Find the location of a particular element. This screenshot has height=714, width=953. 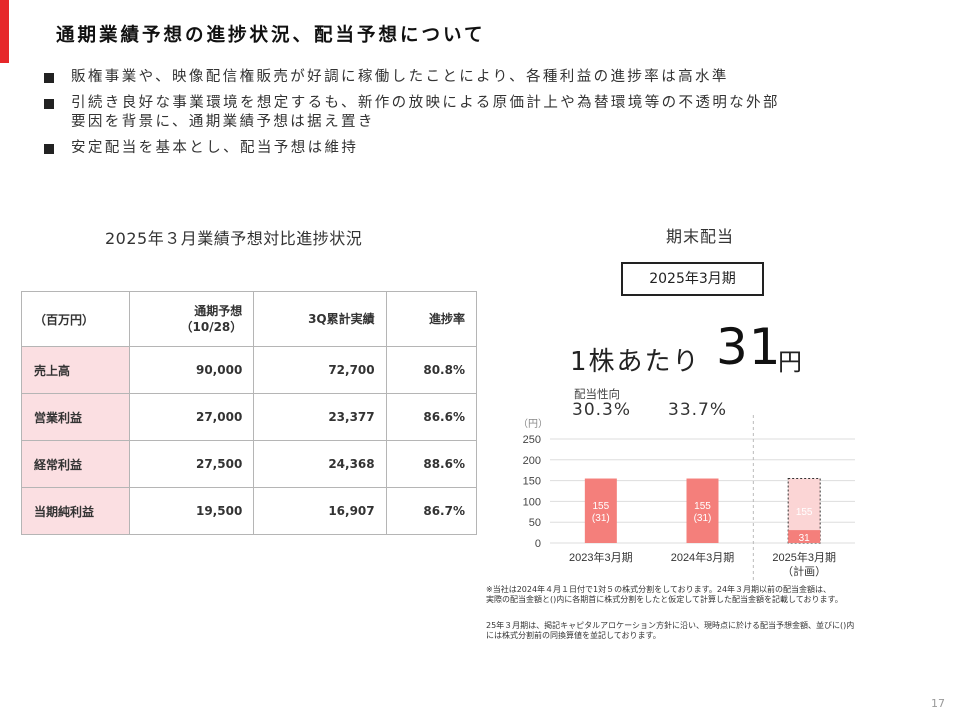

unit-header: （百万円） is located at coordinates (75, 319).